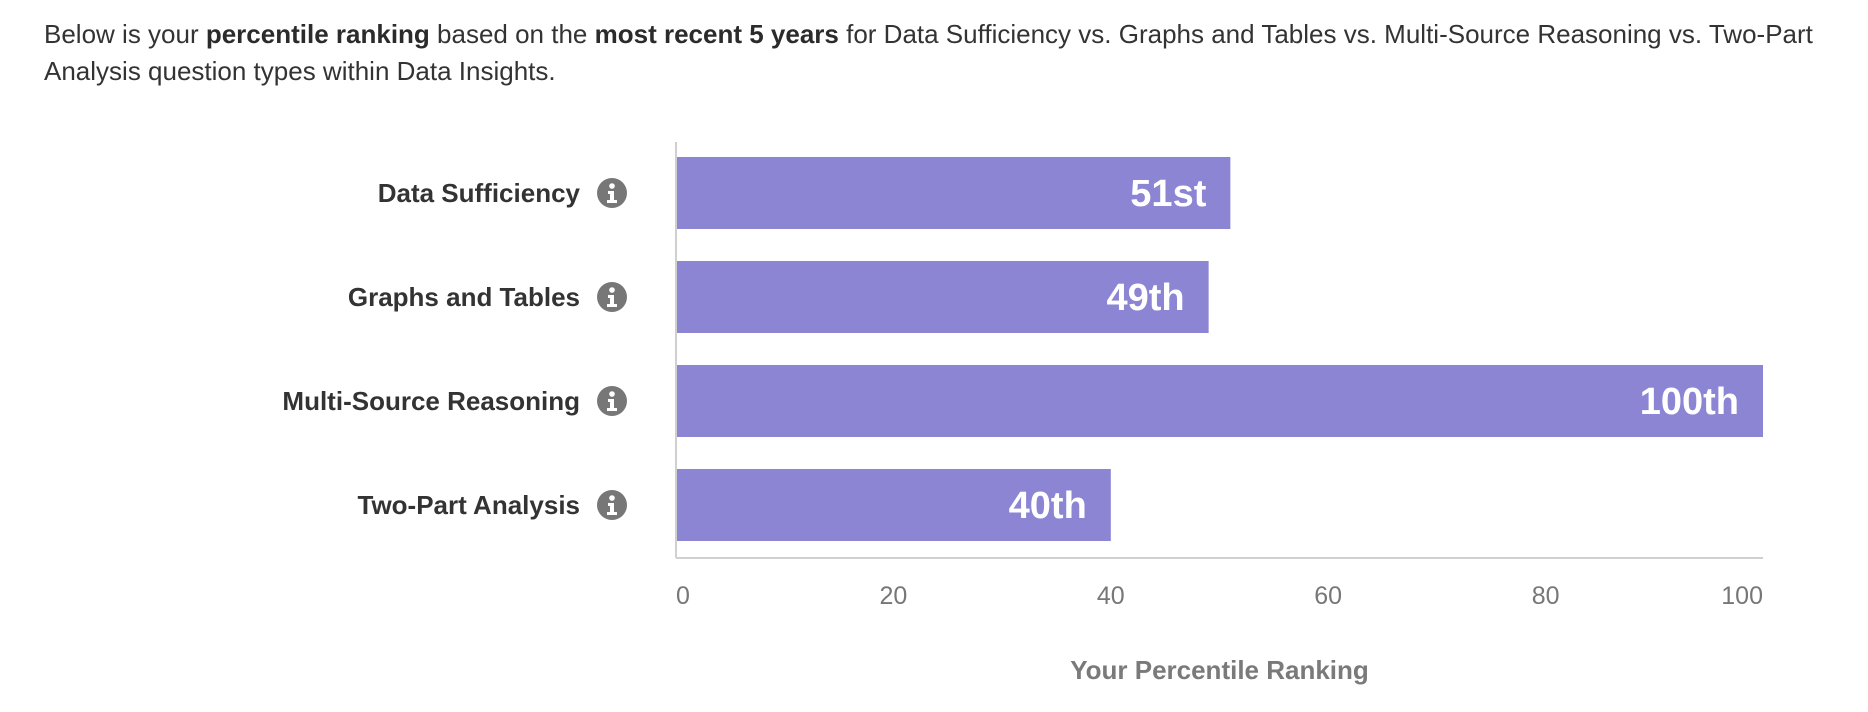 The height and width of the screenshot is (712, 1868). Describe the element at coordinates (431, 401) in the screenshot. I see `category-label-multi-source-reasoning: Multi-Source Reasoning` at that location.